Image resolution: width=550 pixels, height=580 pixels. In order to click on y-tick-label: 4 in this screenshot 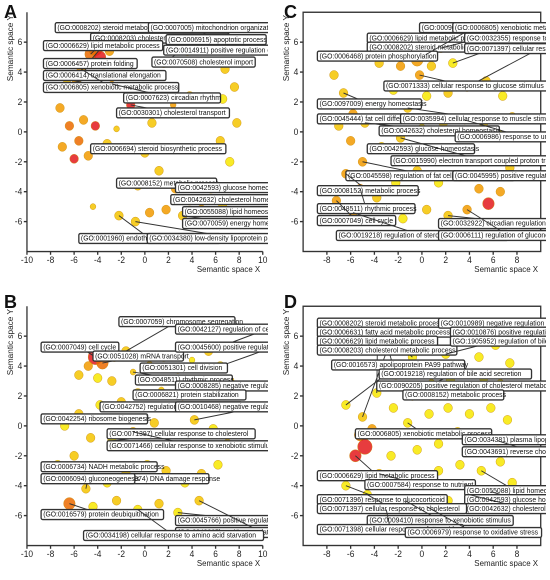, I will do `click(296, 72)`.